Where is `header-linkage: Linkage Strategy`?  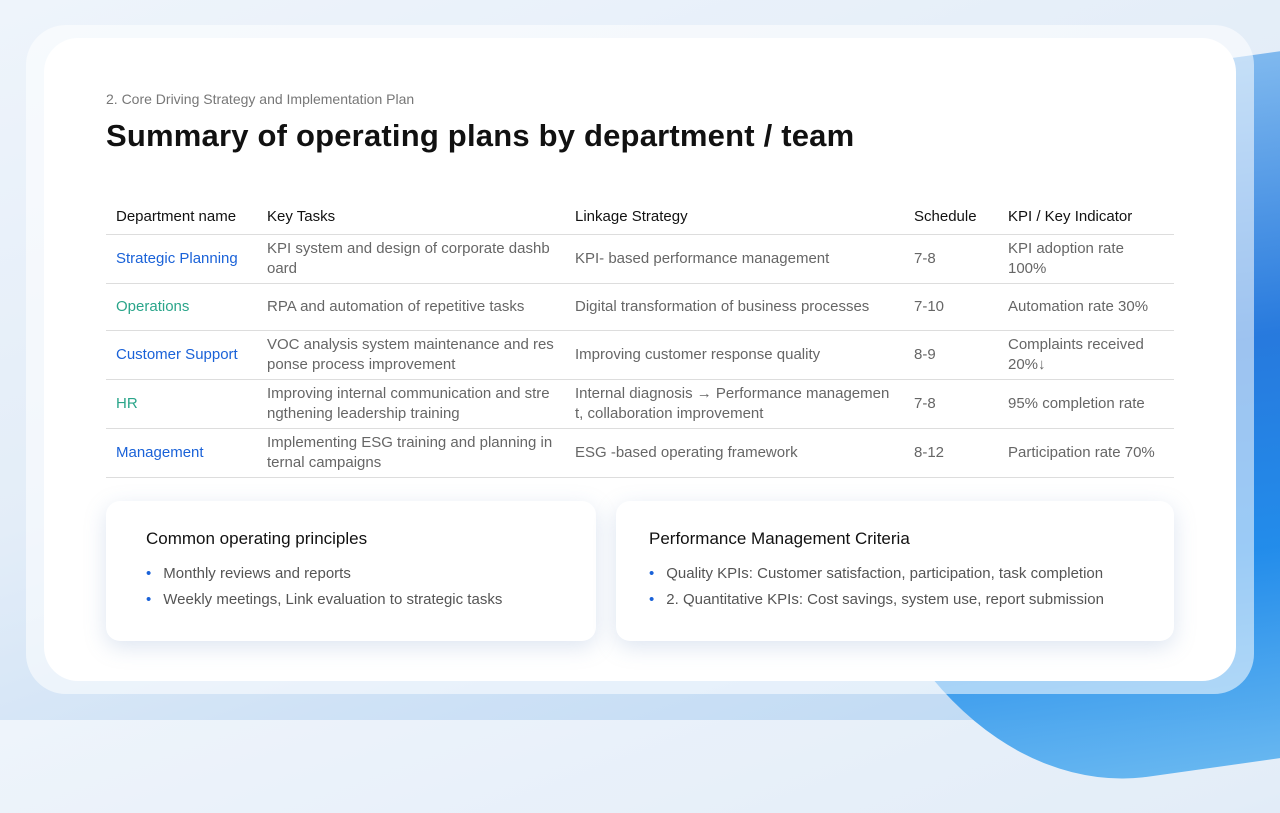 header-linkage: Linkage Strategy is located at coordinates (734, 217).